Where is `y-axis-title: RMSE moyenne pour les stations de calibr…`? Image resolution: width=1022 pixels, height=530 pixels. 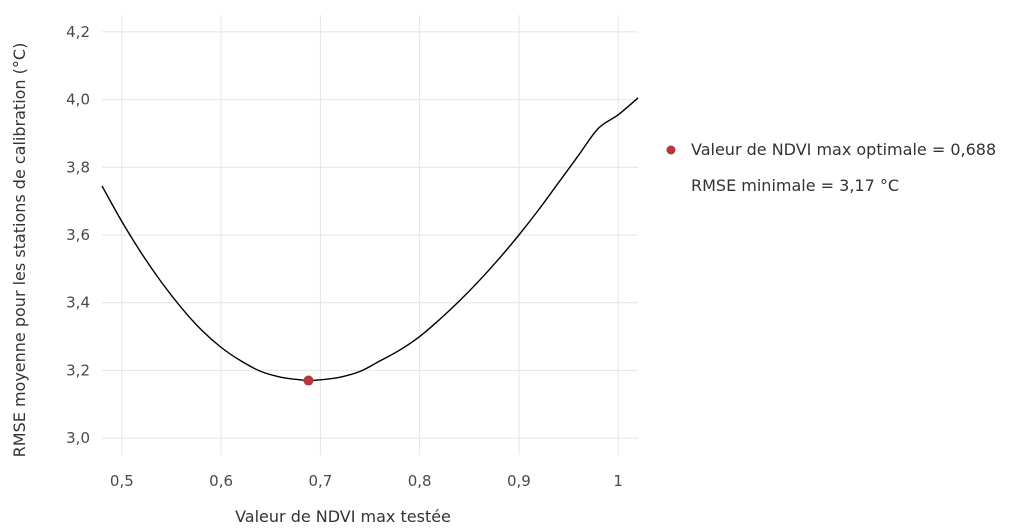
y-axis-title: RMSE moyenne pour les stations de calibr… is located at coordinates (19, 250).